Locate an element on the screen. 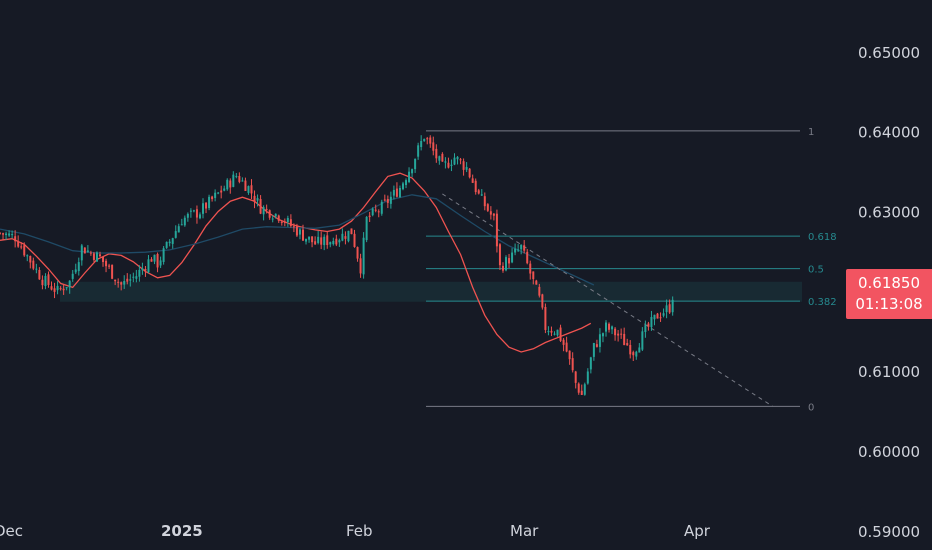  time-tick-label: Dec is located at coordinates (11, 531).